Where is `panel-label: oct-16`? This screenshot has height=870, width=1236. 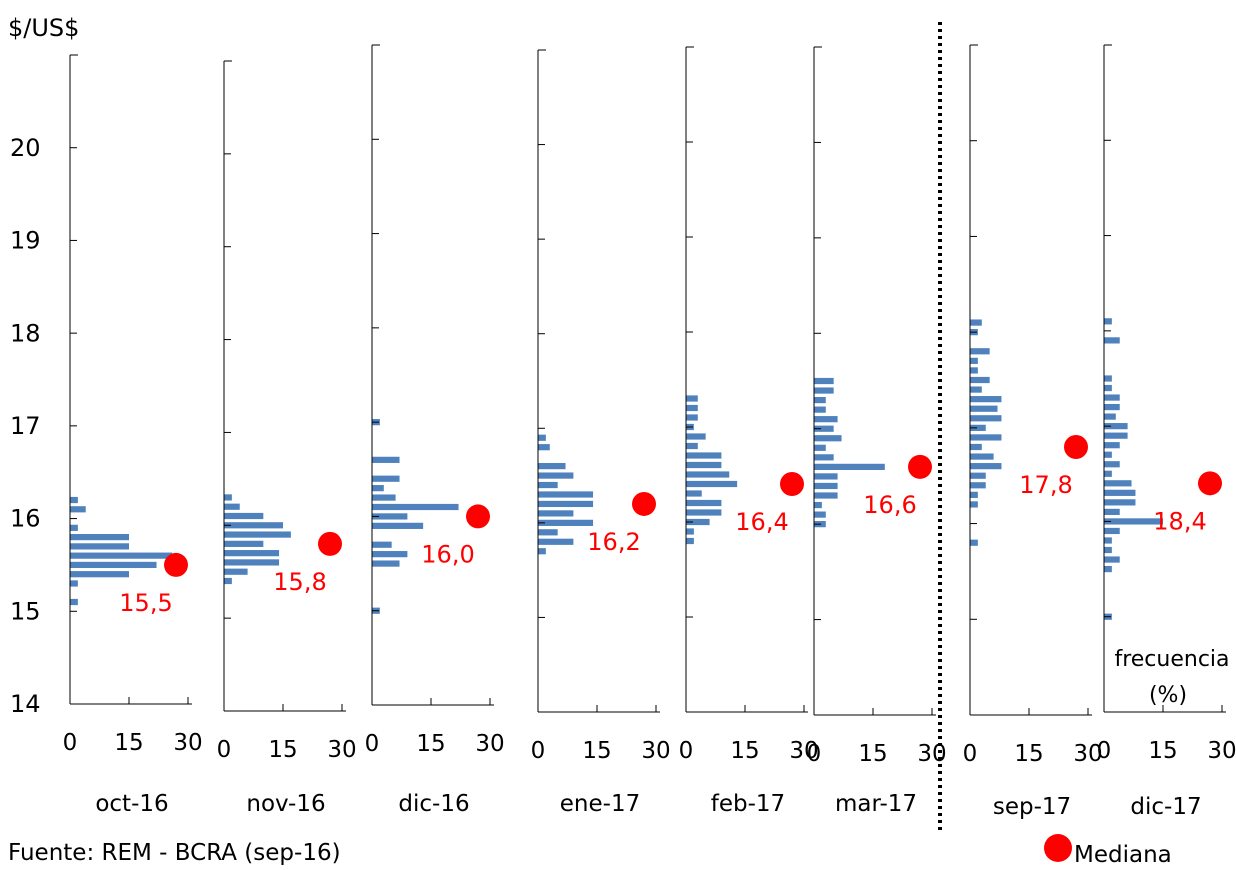
panel-label: oct-16 is located at coordinates (131, 804).